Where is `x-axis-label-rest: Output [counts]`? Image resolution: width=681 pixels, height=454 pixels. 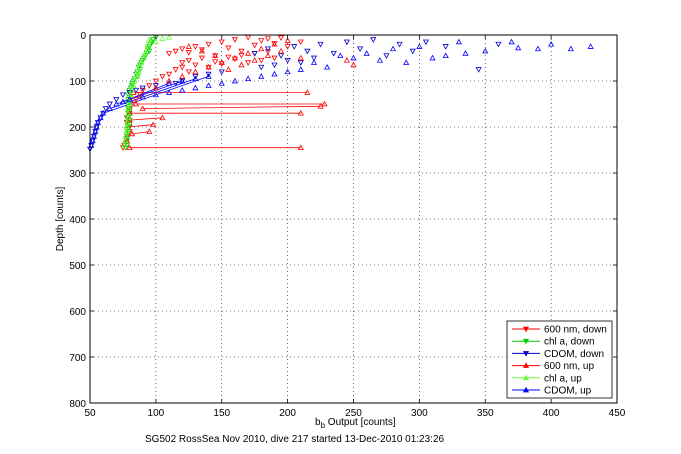
x-axis-label-rest: Output [counts] is located at coordinates (360, 422).